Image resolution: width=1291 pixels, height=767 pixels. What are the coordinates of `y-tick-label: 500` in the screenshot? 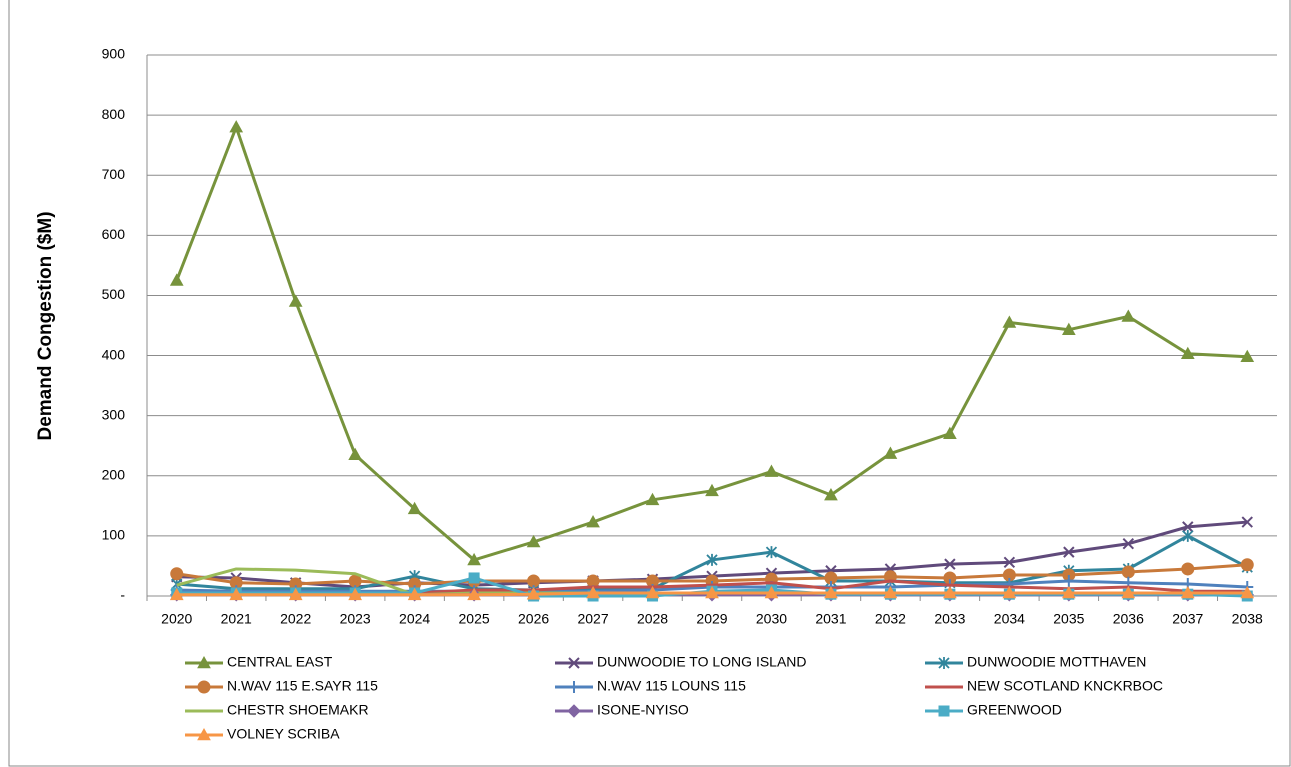 It's located at (114, 294).